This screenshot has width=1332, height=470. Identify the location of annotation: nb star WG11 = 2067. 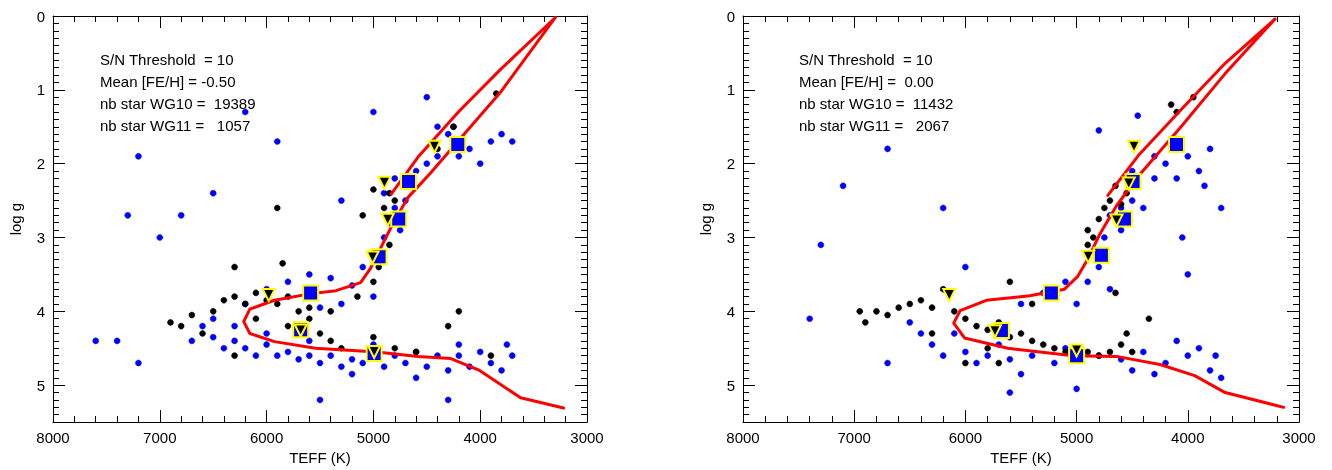
(874, 125).